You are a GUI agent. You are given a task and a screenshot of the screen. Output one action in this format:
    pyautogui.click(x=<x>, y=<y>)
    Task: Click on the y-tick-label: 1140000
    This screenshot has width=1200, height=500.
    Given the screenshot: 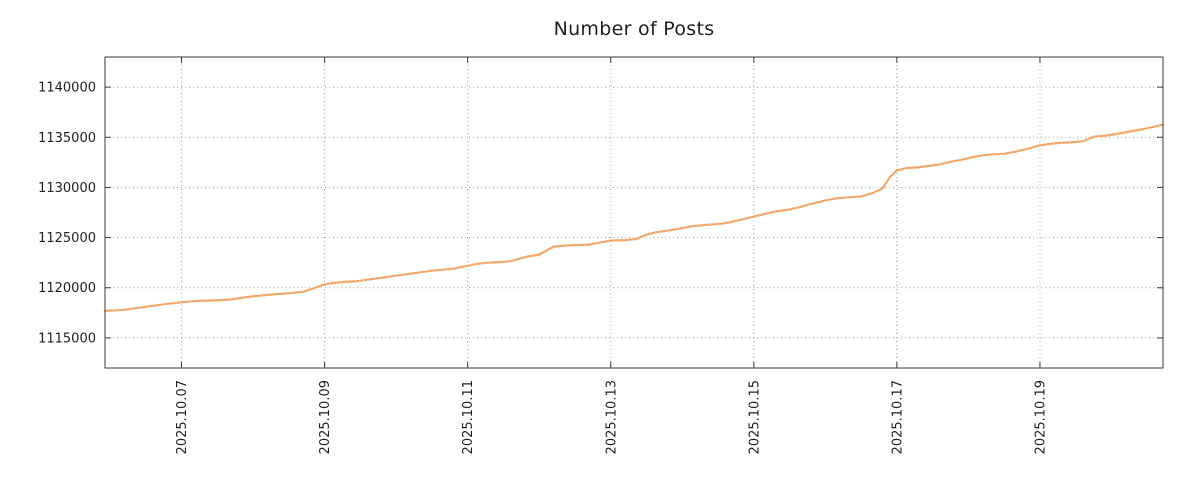 What is the action you would take?
    pyautogui.click(x=67, y=88)
    